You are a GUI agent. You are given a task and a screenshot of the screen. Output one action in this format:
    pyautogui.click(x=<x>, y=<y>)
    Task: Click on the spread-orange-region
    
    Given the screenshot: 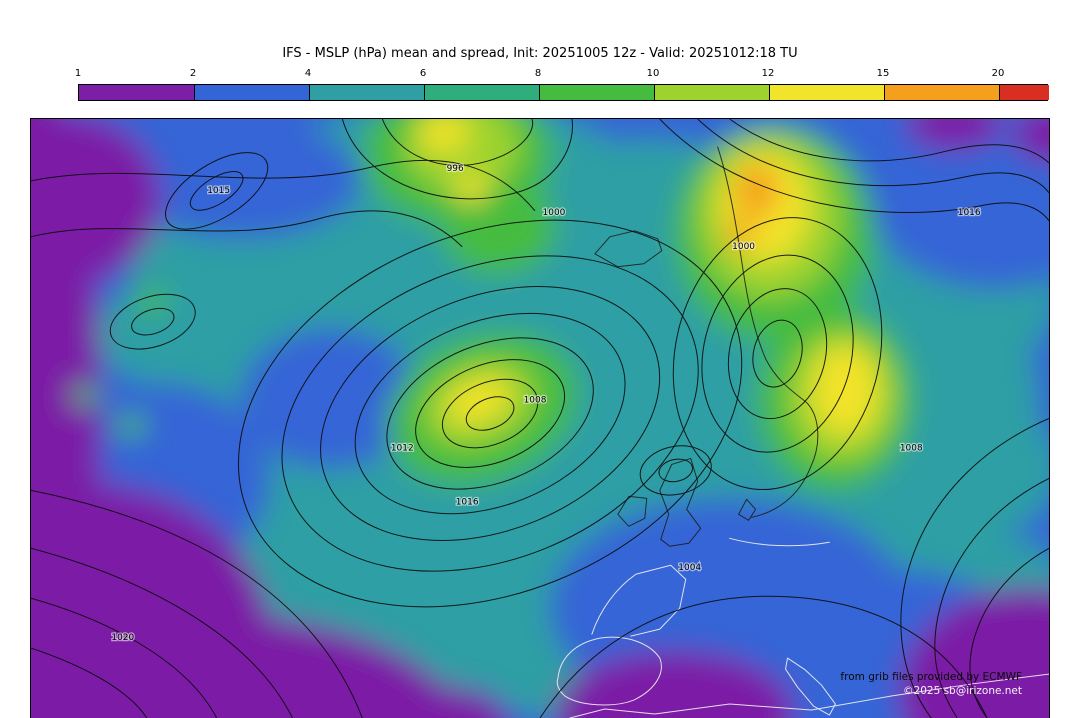 What is the action you would take?
    pyautogui.click(x=753, y=206)
    